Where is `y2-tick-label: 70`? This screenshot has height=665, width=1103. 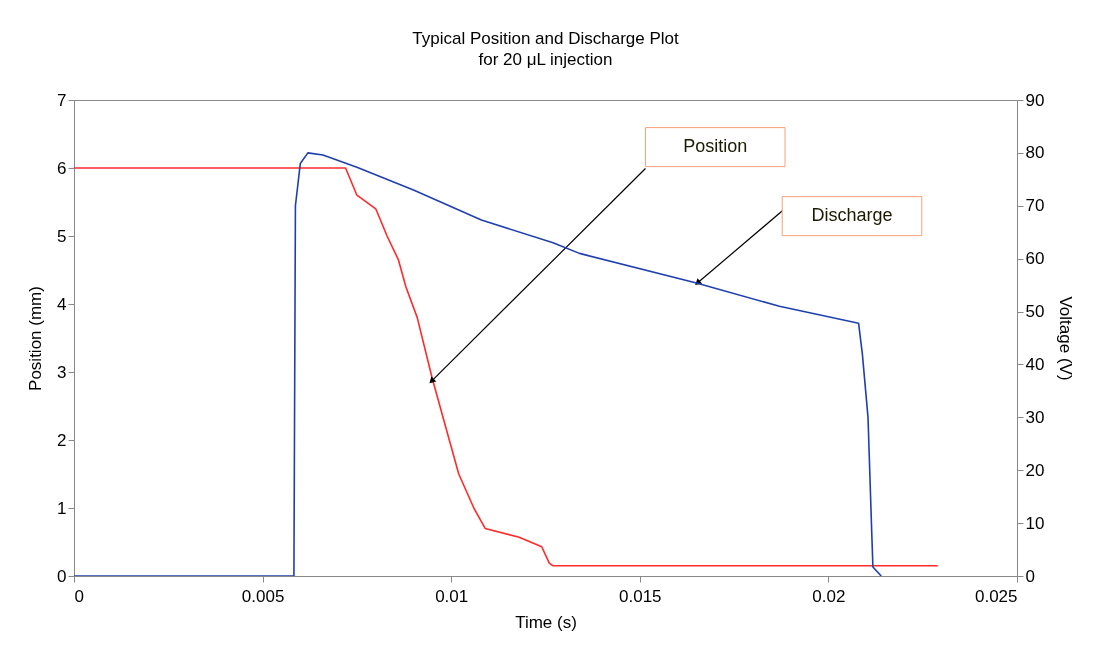
y2-tick-label: 70 is located at coordinates (1035, 206).